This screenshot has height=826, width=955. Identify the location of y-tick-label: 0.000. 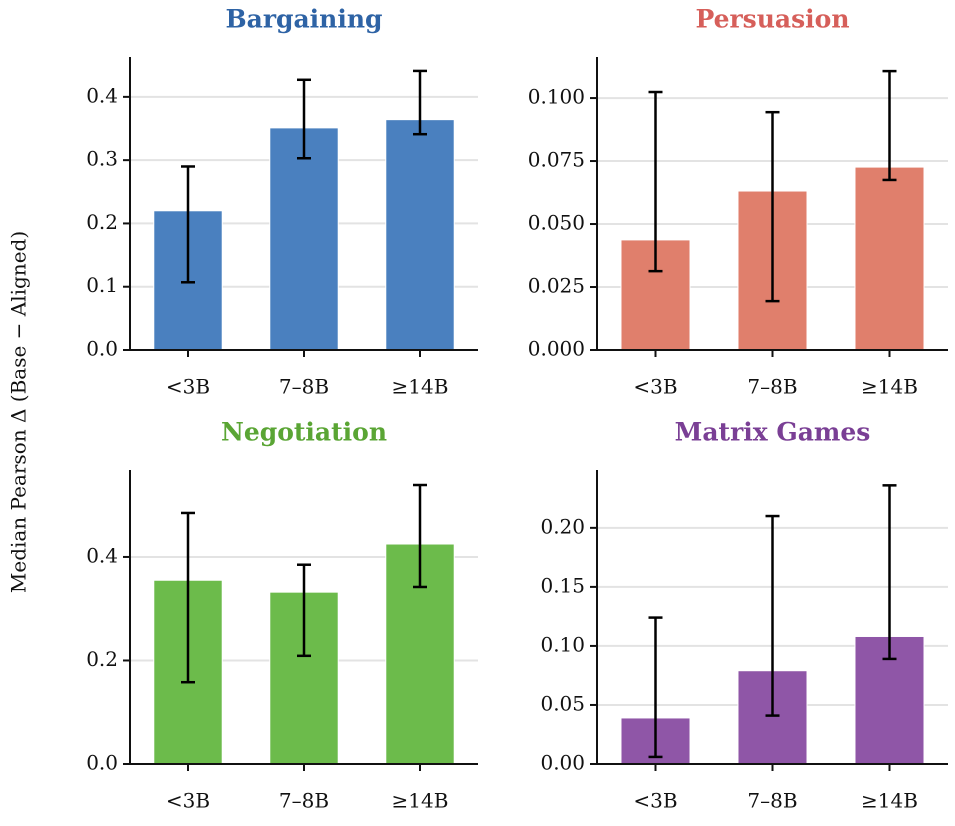
(556, 349).